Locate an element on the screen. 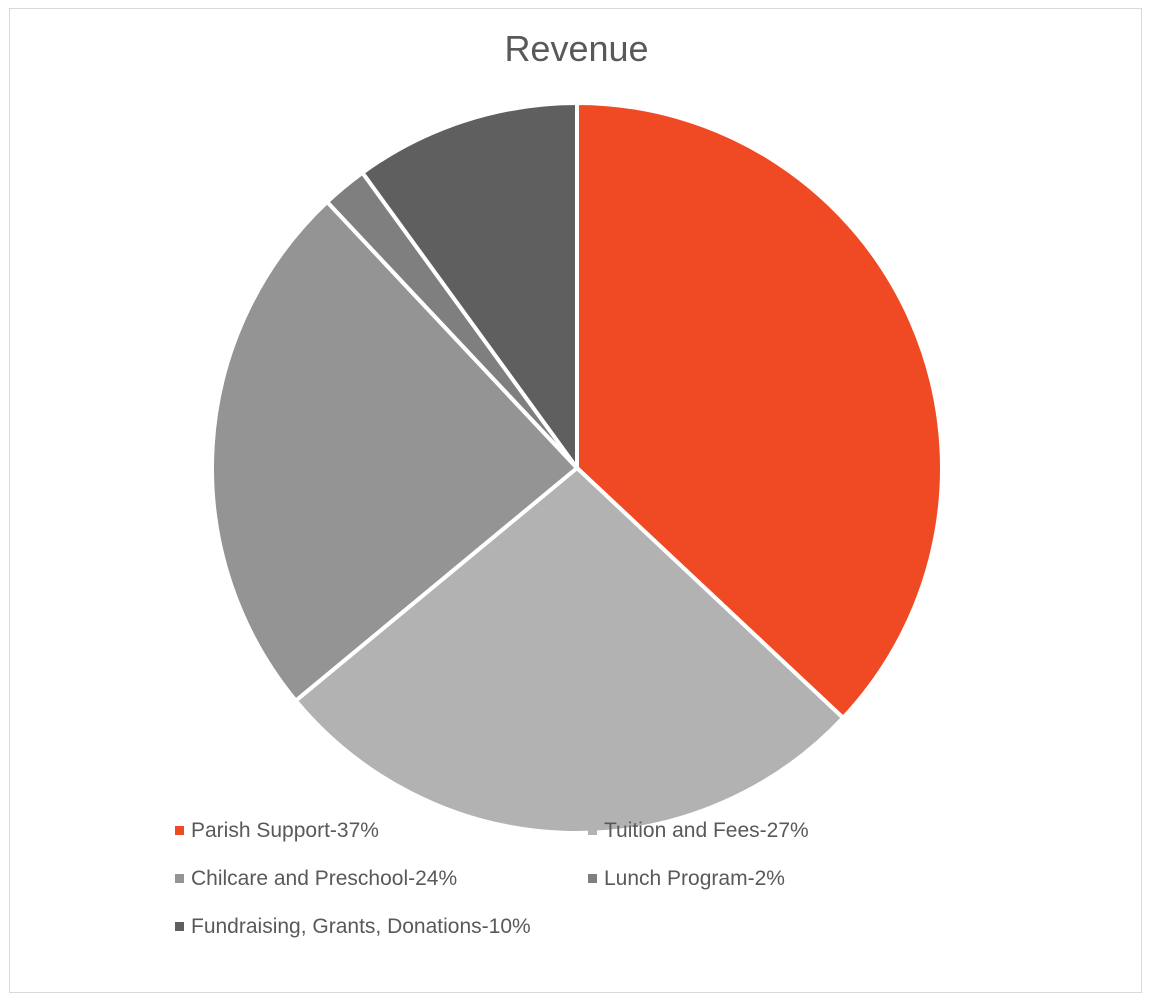  legend-label: Lunch Program-2% is located at coordinates (694, 878).